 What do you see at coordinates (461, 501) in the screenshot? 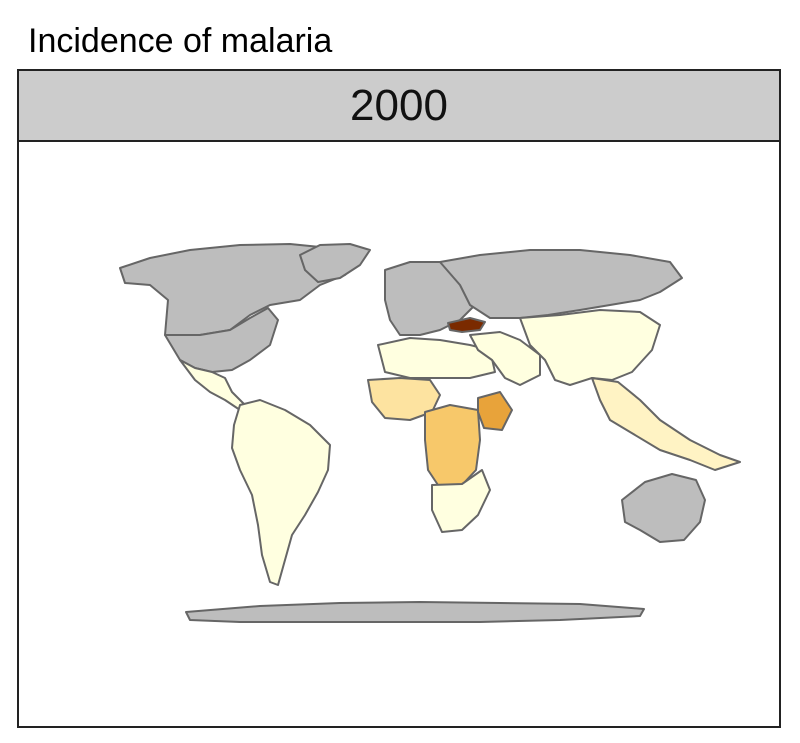
I see `region-southern-africa` at bounding box center [461, 501].